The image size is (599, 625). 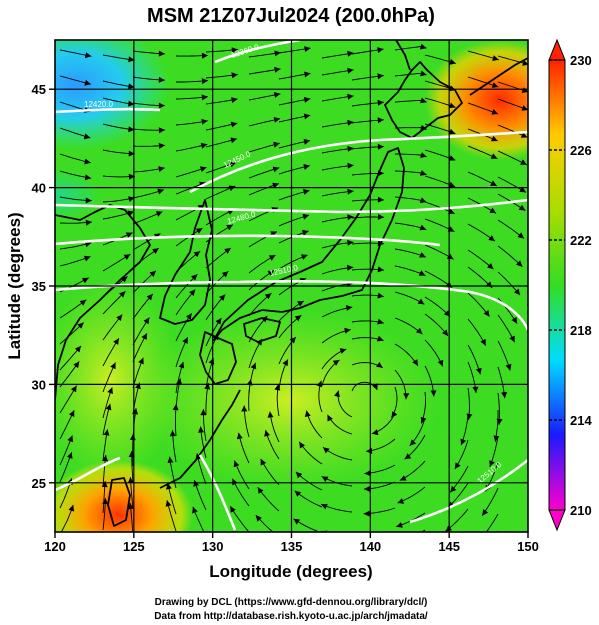 What do you see at coordinates (557, 49) in the screenshot?
I see `colorbar-top-triangle` at bounding box center [557, 49].